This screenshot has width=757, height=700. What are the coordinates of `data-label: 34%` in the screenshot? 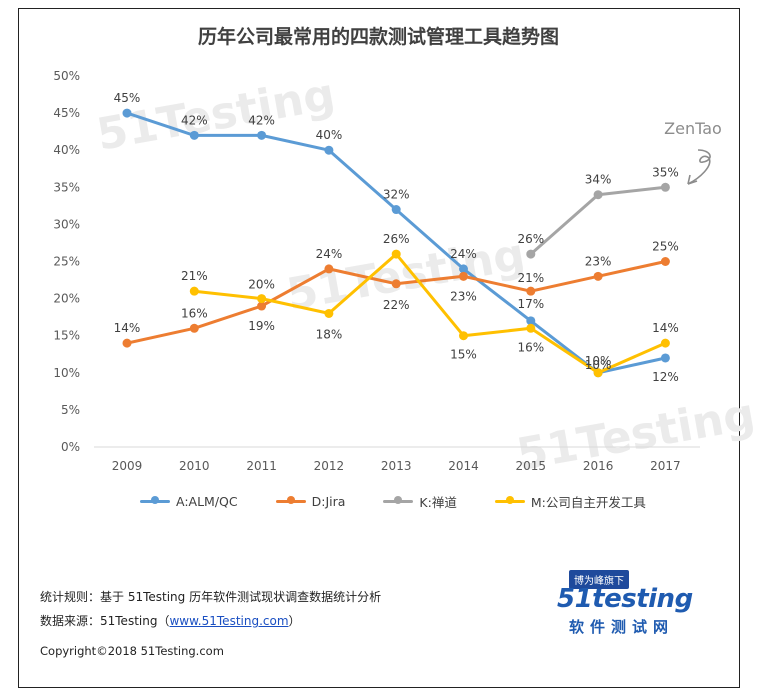 It's located at (598, 180).